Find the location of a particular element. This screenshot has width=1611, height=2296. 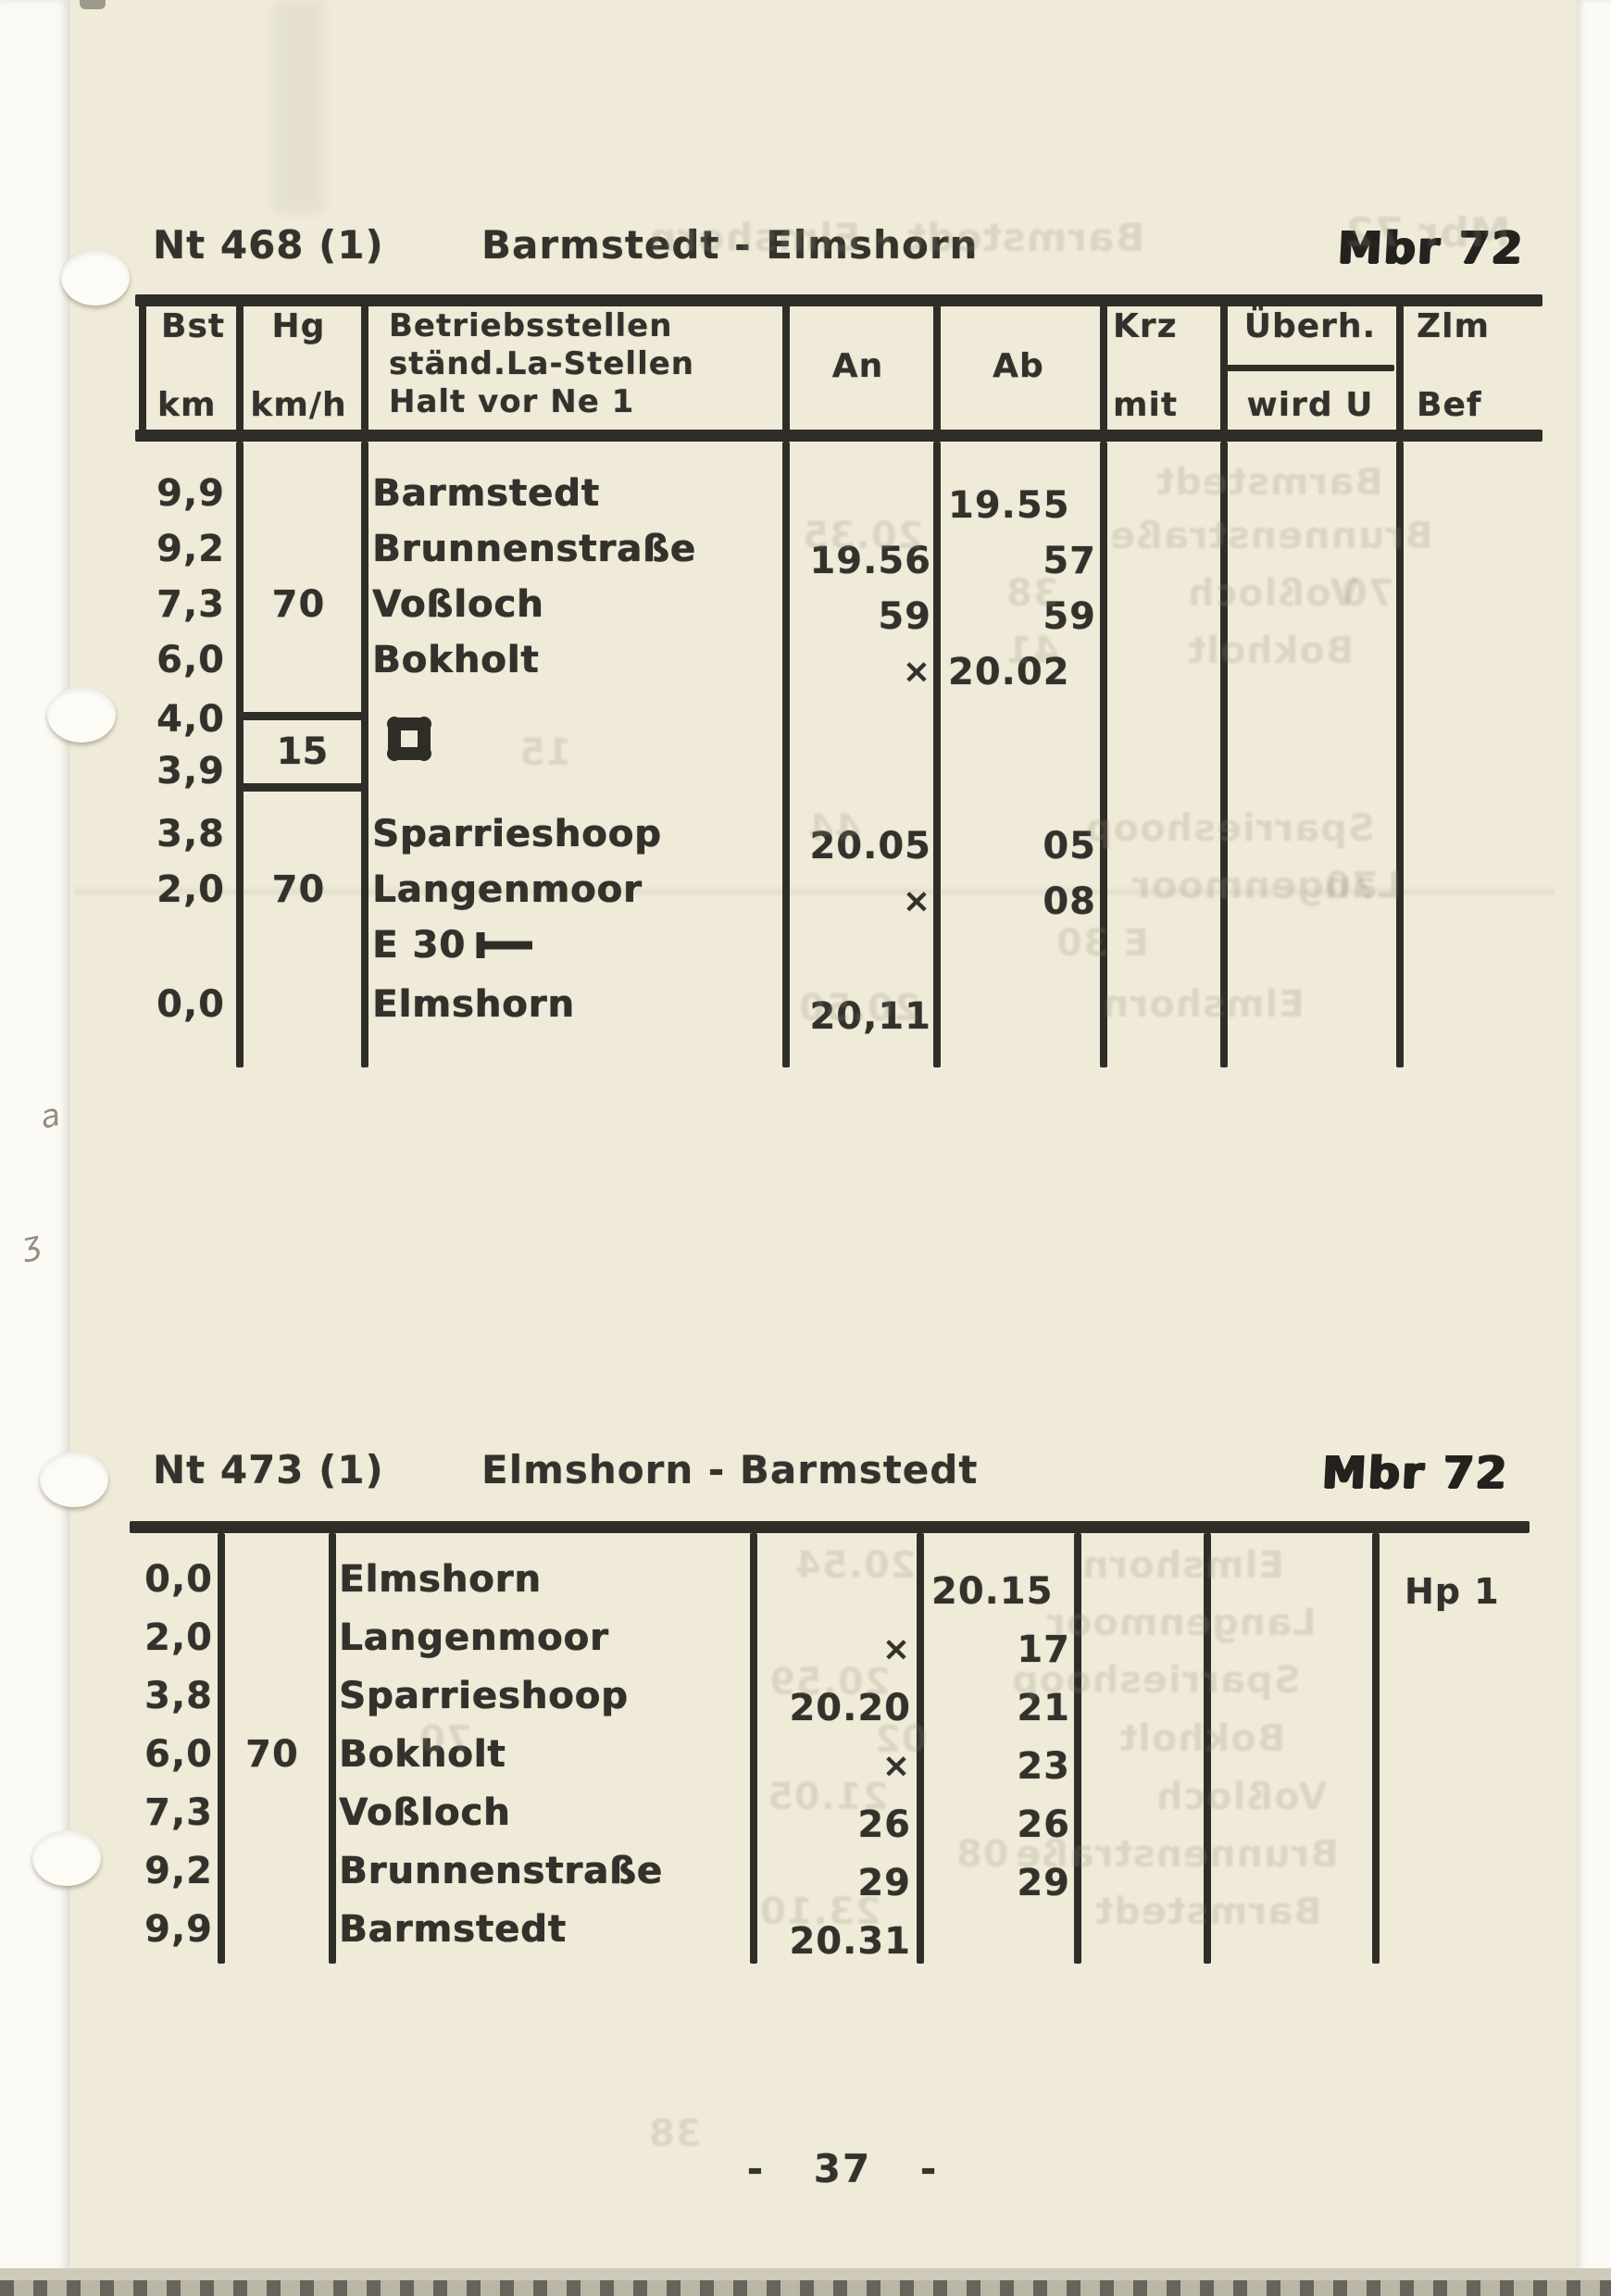

bleedthrough-text: 20.54 is located at coordinates (855, 1565).